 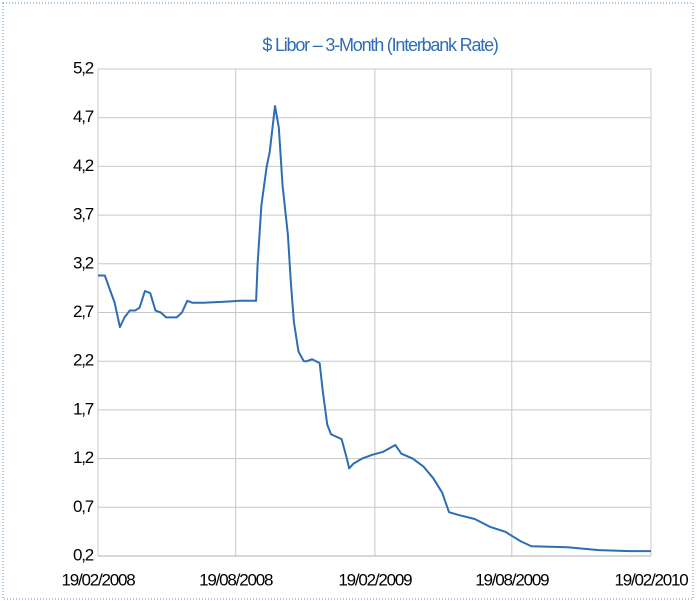 I want to click on y-tick-label: 0,7, so click(x=83, y=506).